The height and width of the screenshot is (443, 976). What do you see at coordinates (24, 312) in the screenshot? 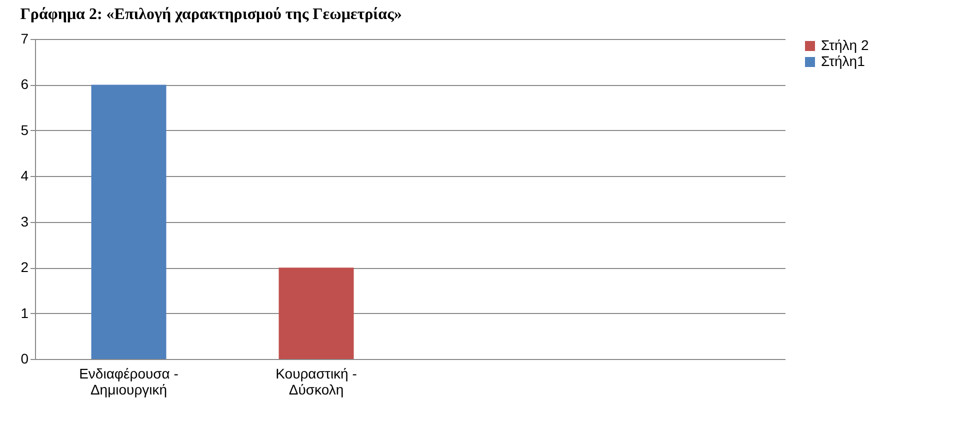
I see `y-tick-label: 1` at bounding box center [24, 312].